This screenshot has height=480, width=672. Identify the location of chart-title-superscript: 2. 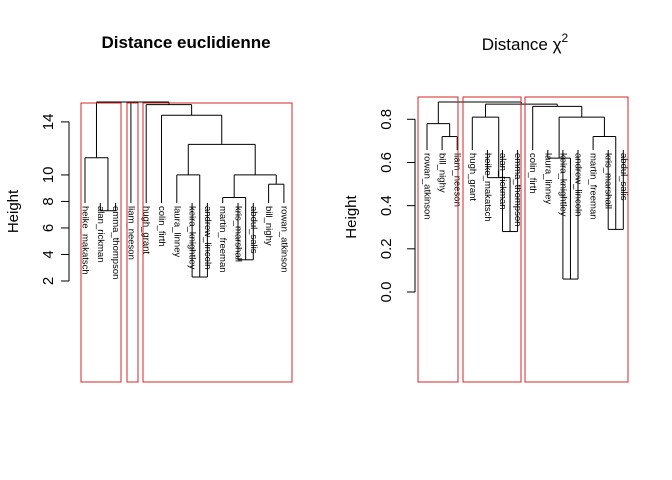
(565, 38).